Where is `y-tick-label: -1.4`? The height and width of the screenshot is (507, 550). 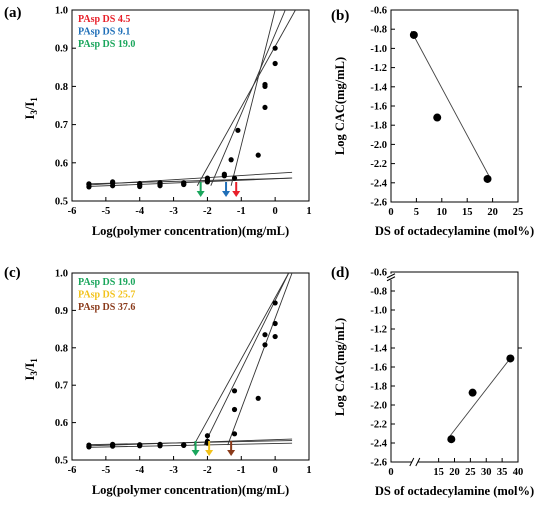 y-tick-label: -1.4 is located at coordinates (378, 87).